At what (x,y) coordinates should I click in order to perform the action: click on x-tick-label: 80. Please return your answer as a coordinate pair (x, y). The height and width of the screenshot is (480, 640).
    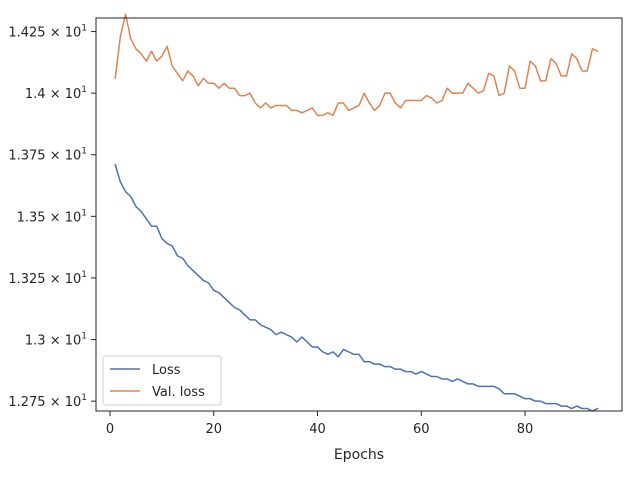
    Looking at the image, I should click on (525, 429).